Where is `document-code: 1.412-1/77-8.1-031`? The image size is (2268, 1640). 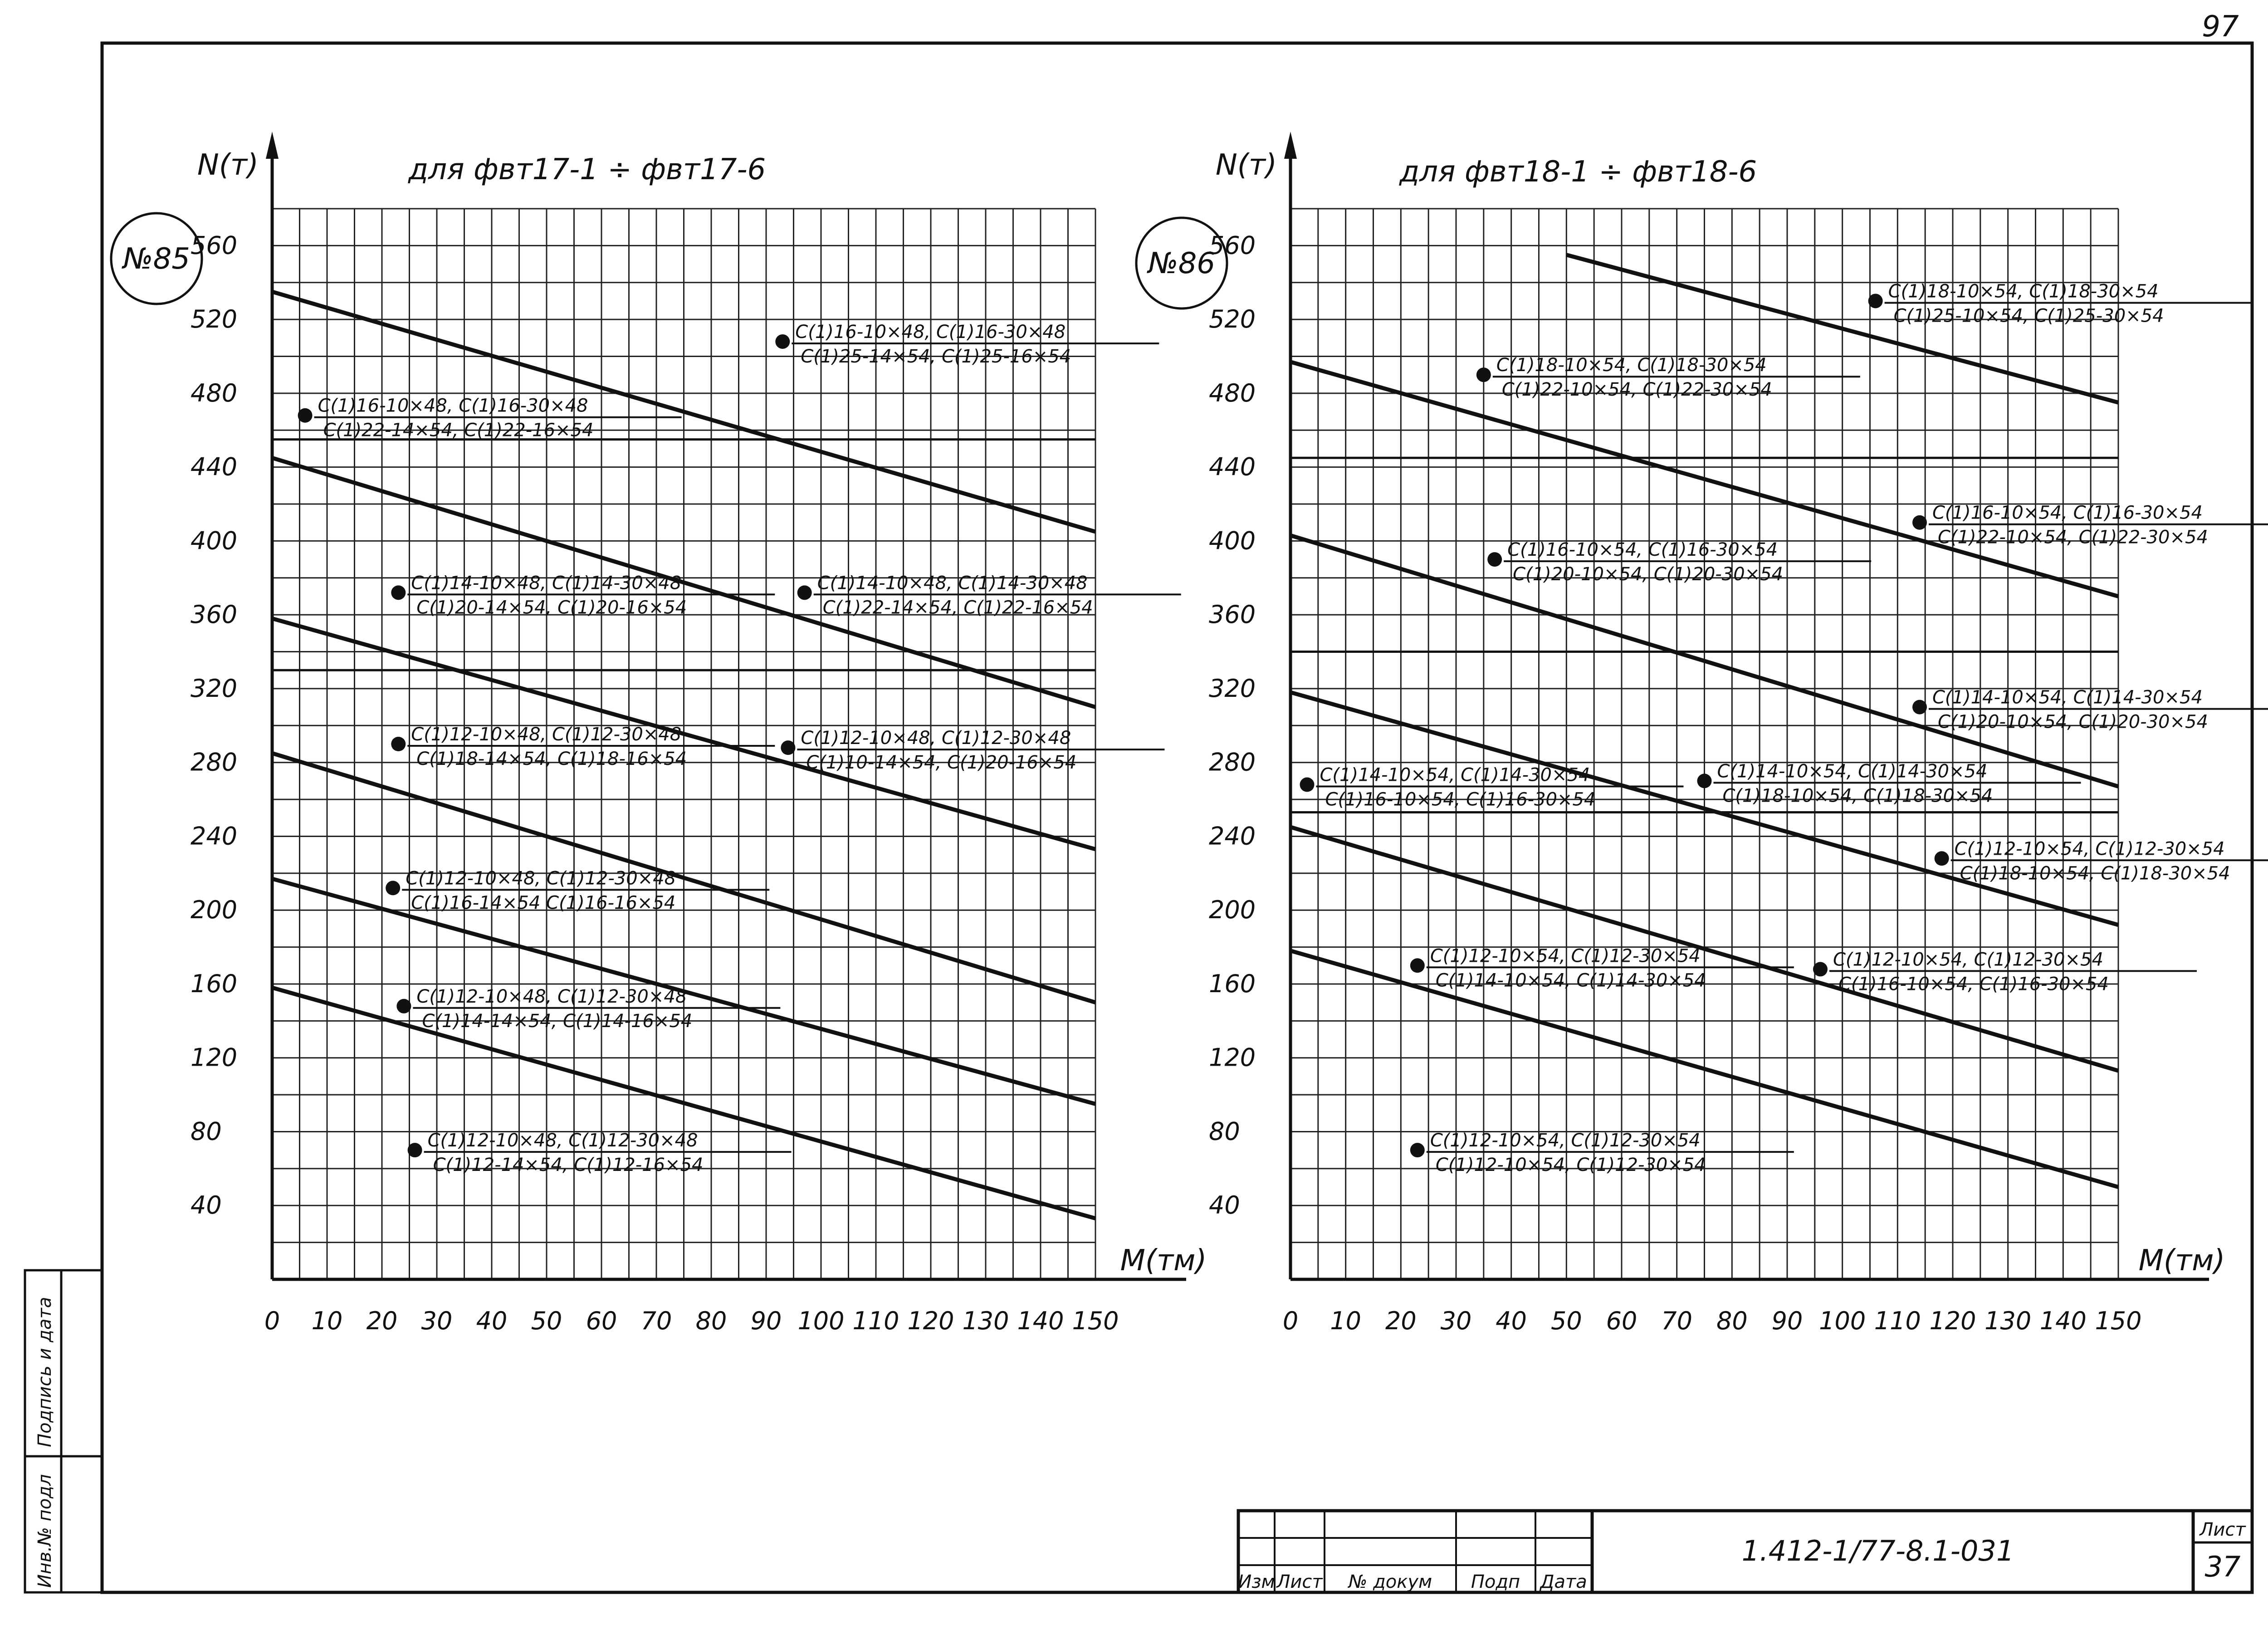
document-code: 1.412-1/77-8.1-031 is located at coordinates (1878, 1550).